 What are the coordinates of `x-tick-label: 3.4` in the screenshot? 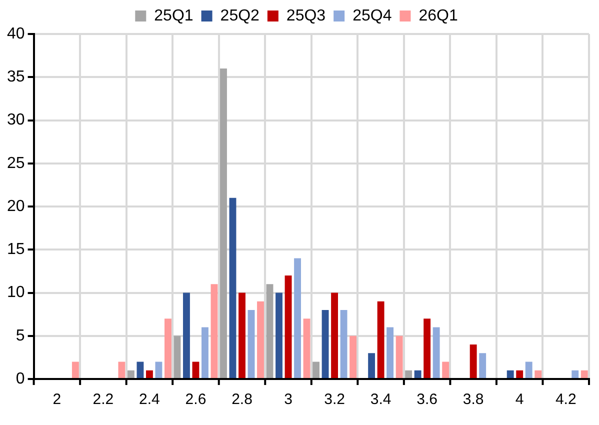 It's located at (381, 399).